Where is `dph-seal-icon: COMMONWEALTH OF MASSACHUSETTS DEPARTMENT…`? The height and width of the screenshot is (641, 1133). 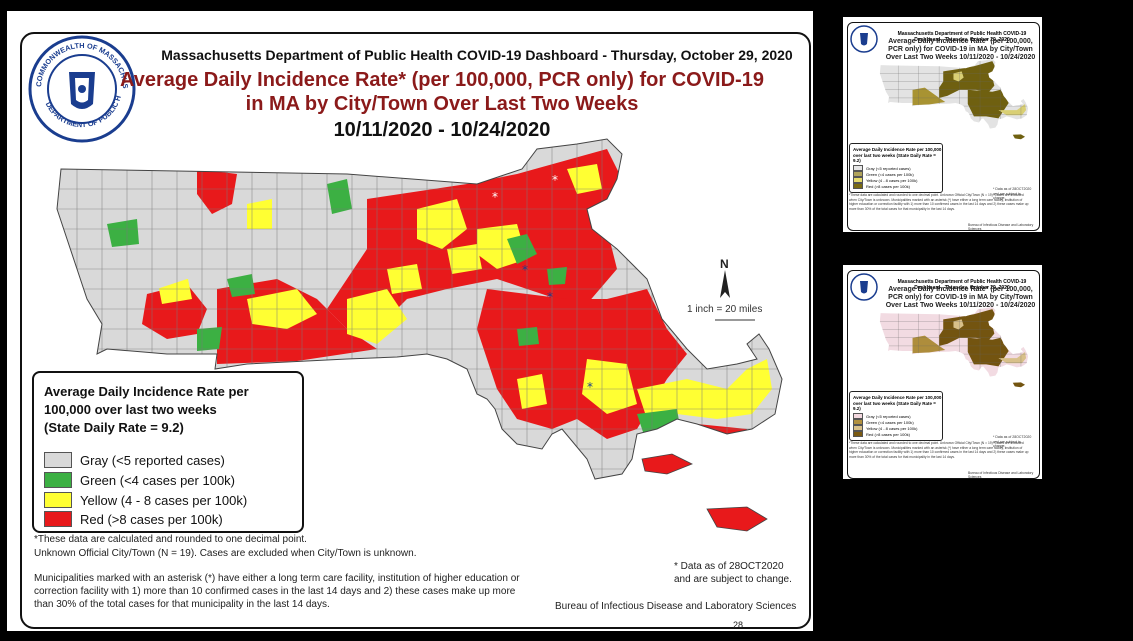
dph-seal-icon: COMMONWEALTH OF MASSACHUSETTS DEPARTMENT… is located at coordinates (81, 88).